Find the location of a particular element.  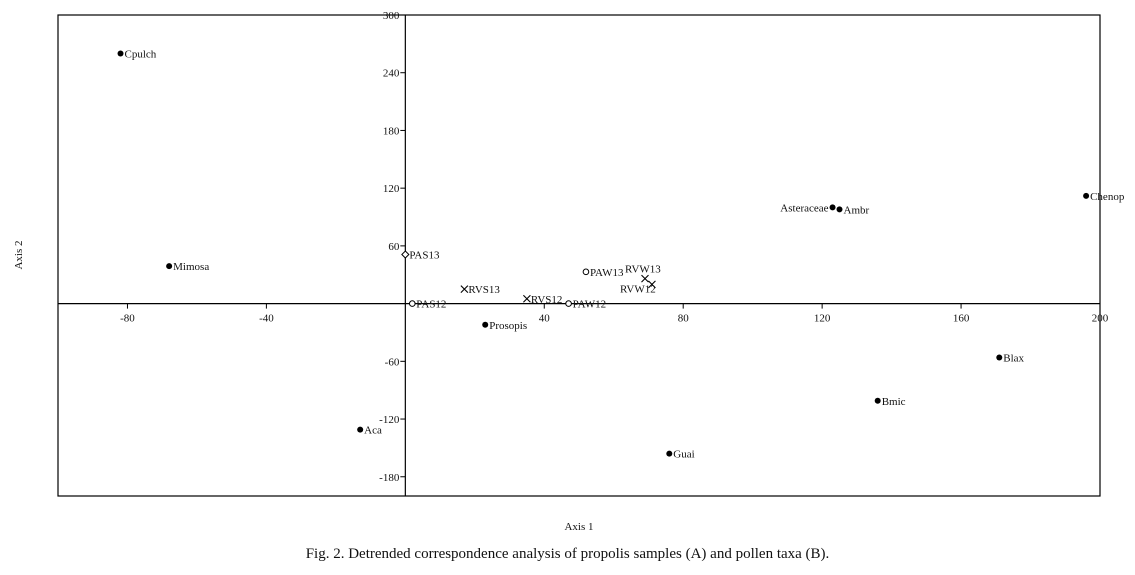

y-tick-label: -180 is located at coordinates (389, 478).